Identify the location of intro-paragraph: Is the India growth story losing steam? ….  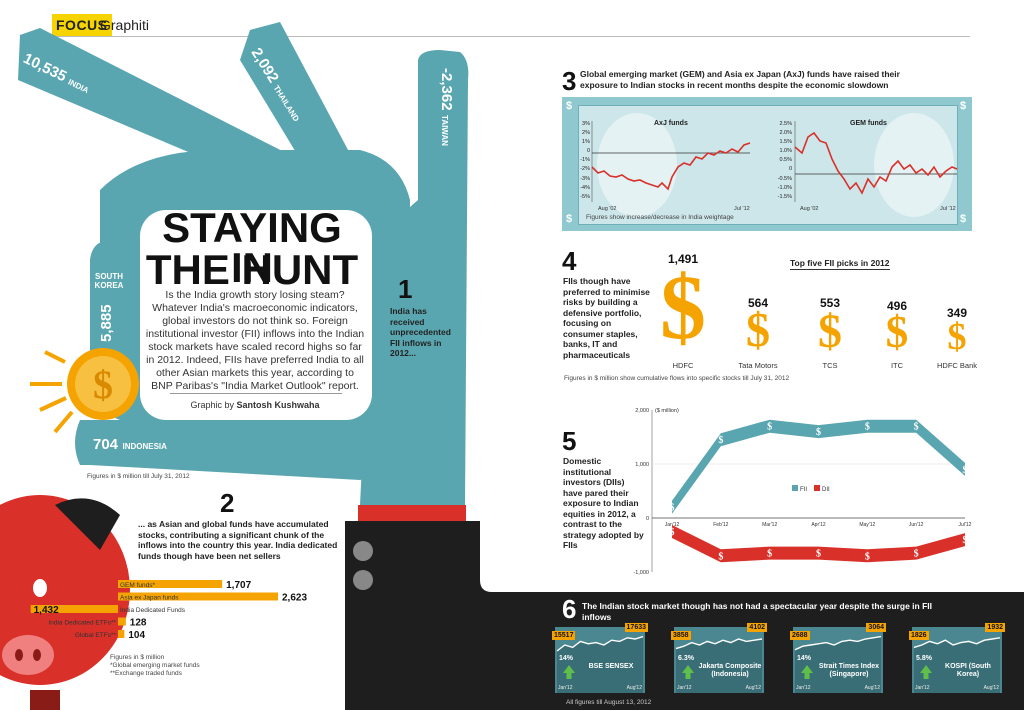
(255, 340).